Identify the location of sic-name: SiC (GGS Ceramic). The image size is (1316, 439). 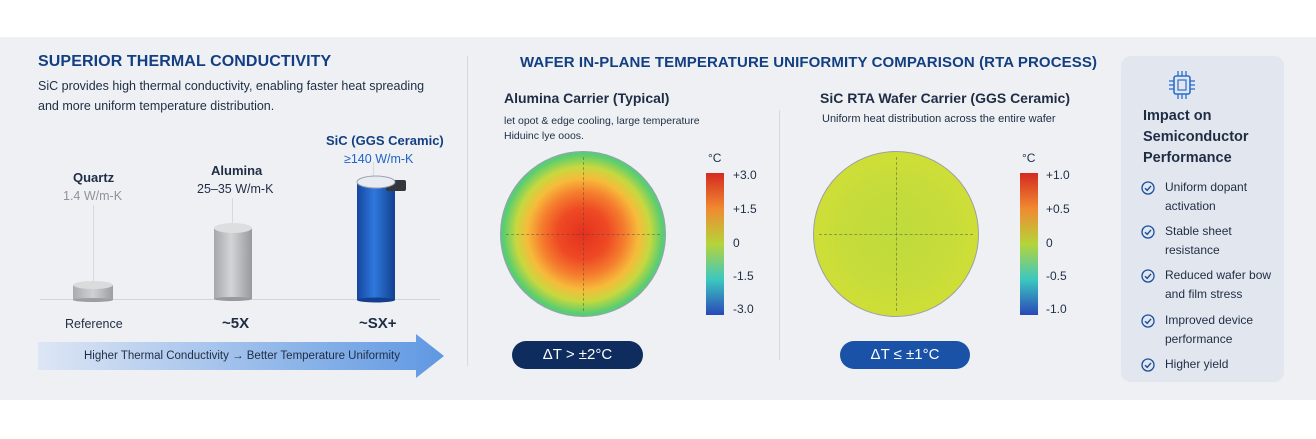
(385, 140).